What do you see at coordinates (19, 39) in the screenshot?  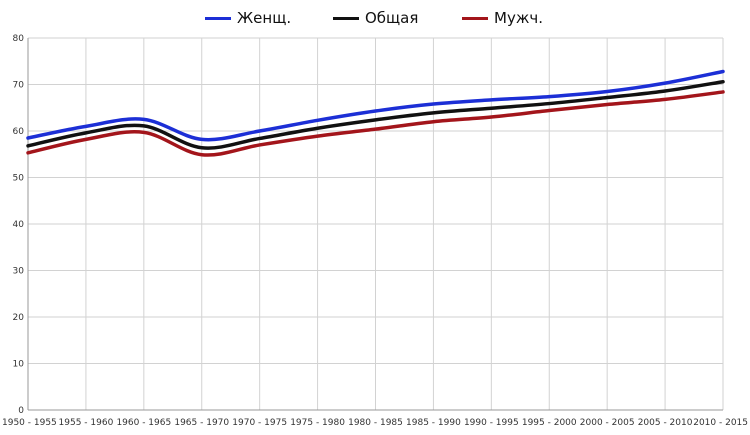 I see `y-tick-label: 80` at bounding box center [19, 39].